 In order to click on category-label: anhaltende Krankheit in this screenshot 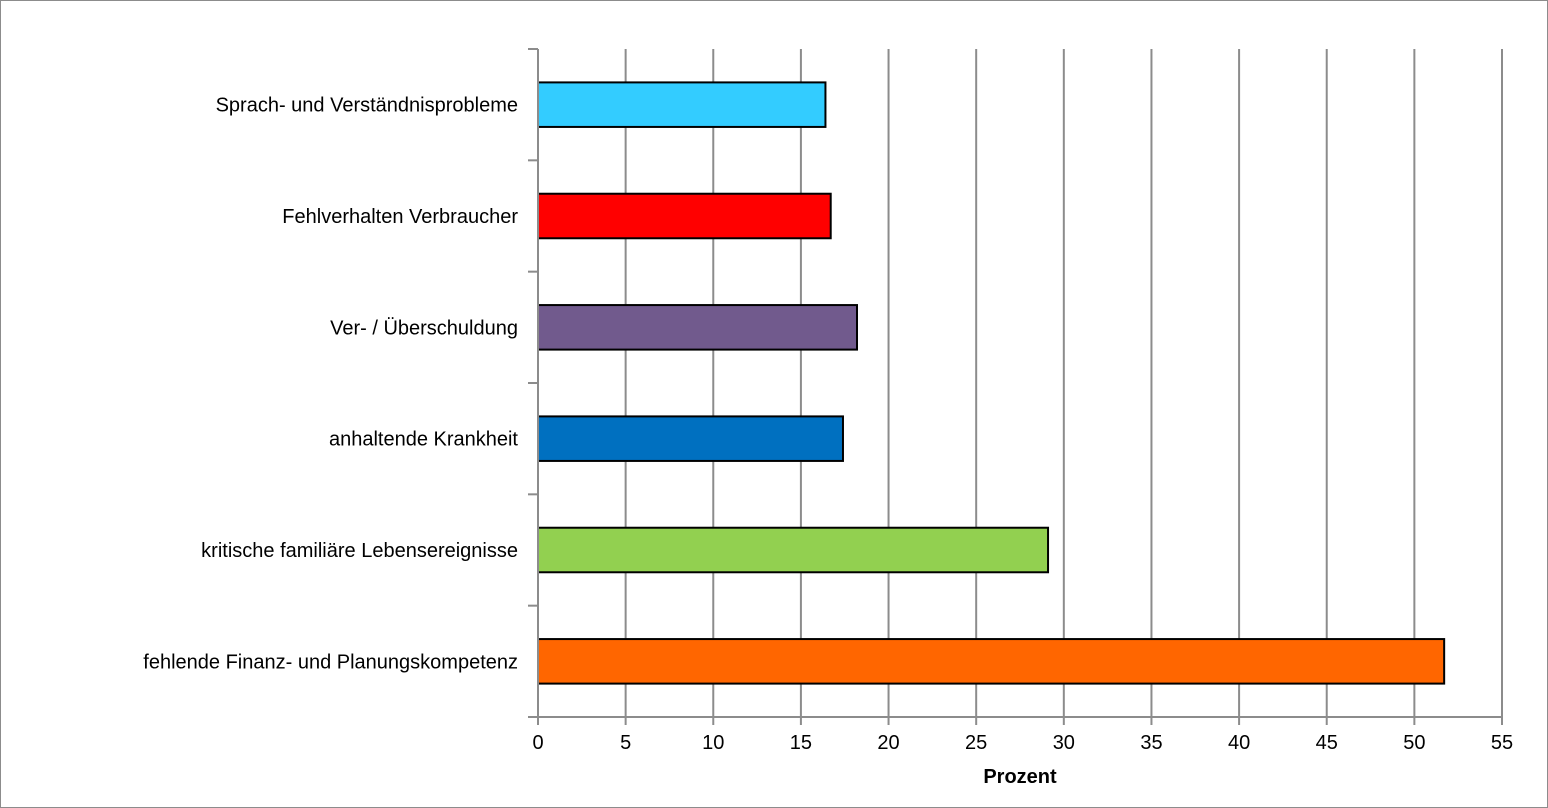, I will do `click(423, 440)`.